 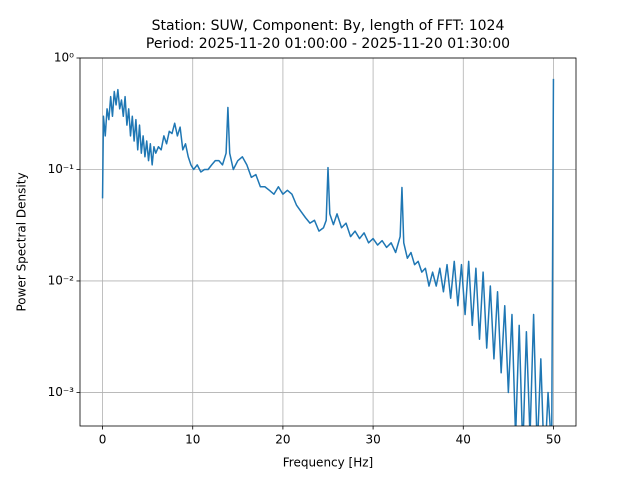 I want to click on y-tick-label: 10⁻¹, so click(x=61, y=169).